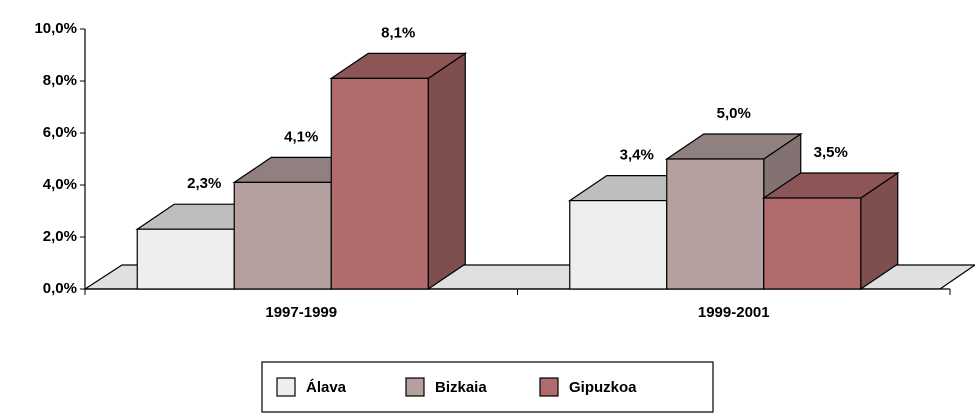 The image size is (975, 415). I want to click on legend-label: Gipuzkoa, so click(603, 387).